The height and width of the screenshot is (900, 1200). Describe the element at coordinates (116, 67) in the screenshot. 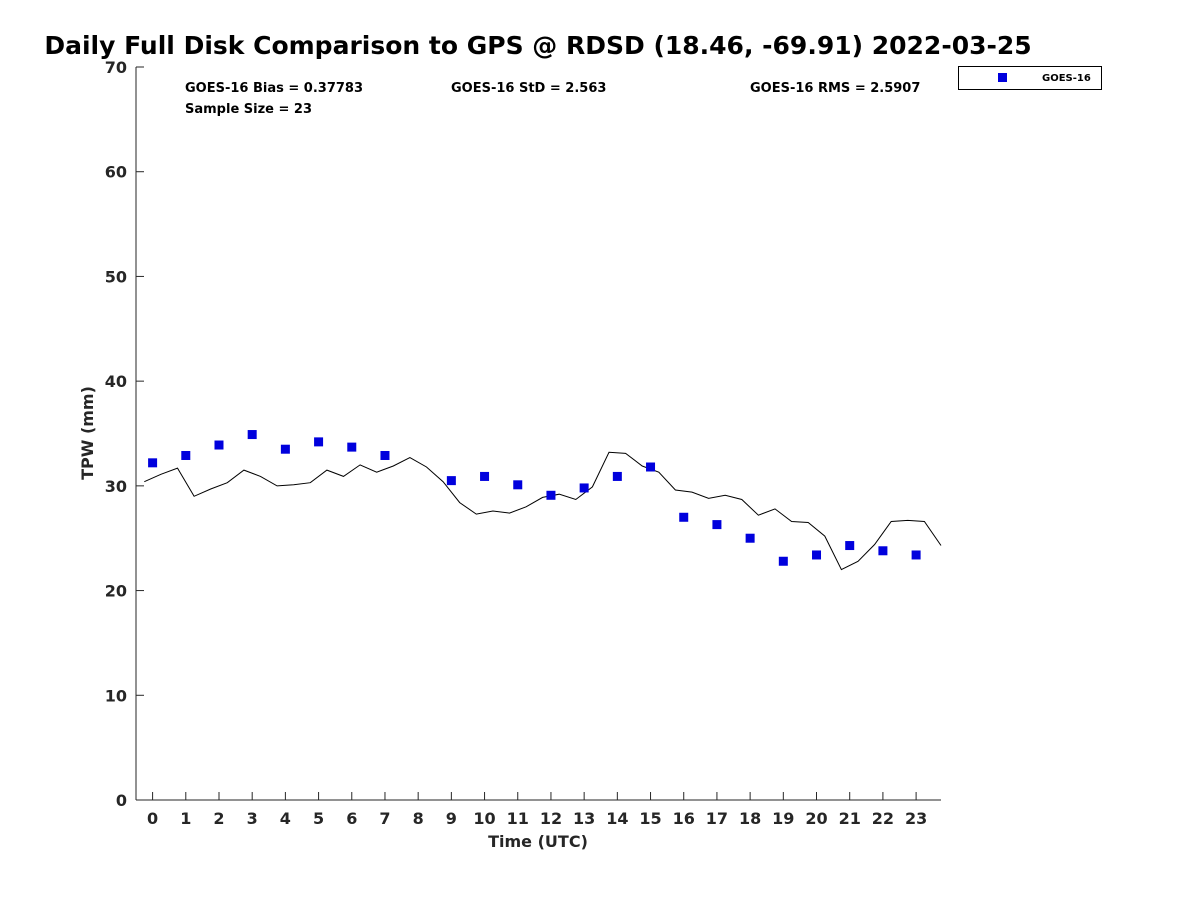

I see `y-tick-label: 70` at that location.